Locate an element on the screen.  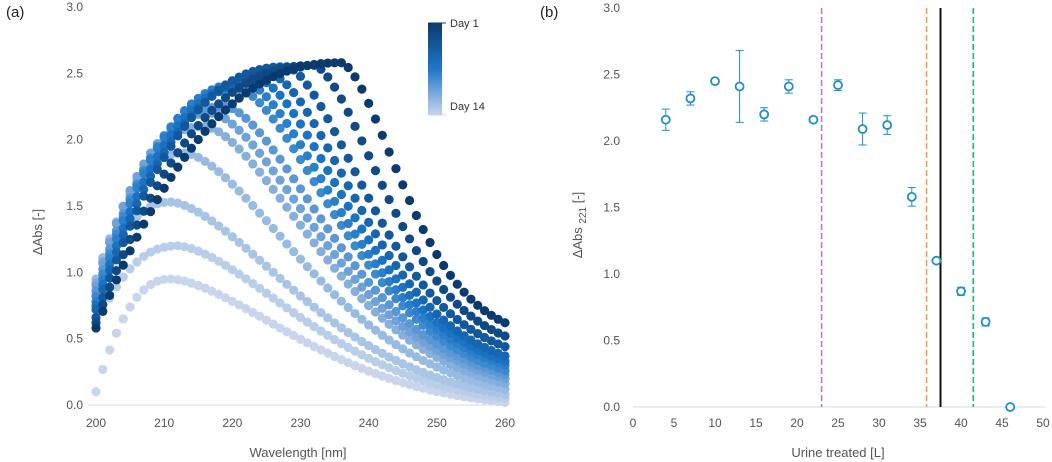
panel-b-y-label-main: ΔAbs is located at coordinates (577, 243).